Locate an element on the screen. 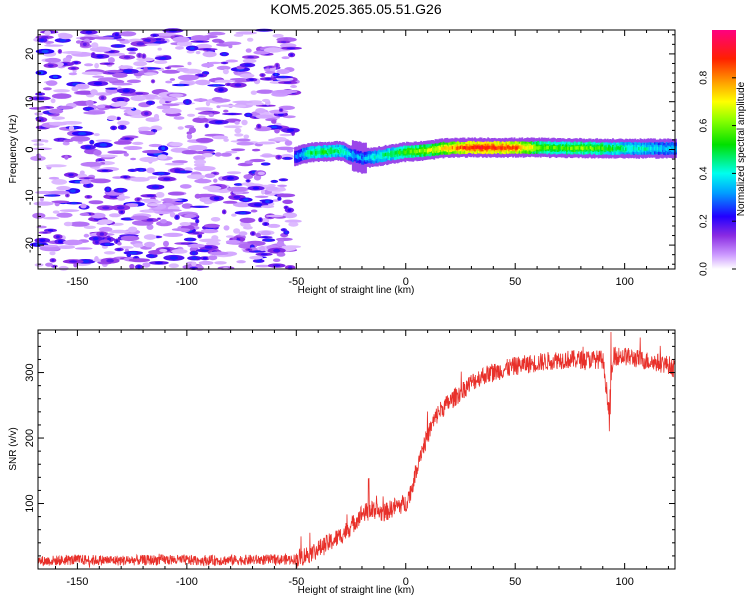  y-tick-label: 200 is located at coordinates (30, 438).